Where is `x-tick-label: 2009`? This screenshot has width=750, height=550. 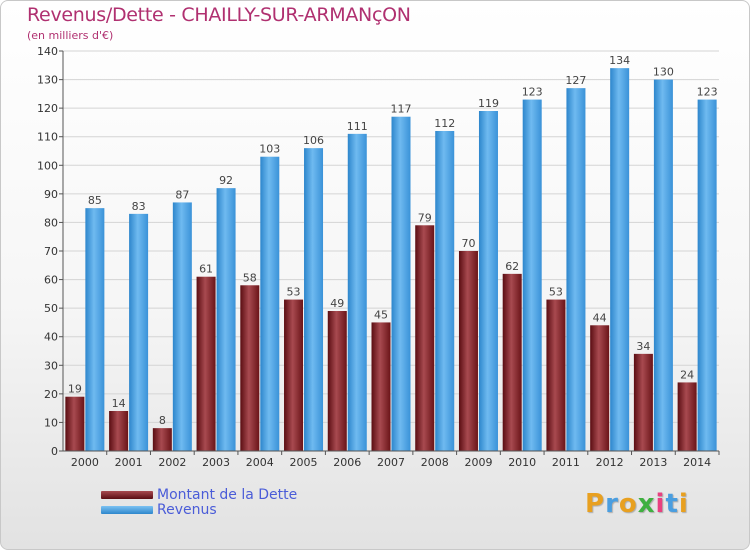 x-tick-label: 2009 is located at coordinates (478, 462).